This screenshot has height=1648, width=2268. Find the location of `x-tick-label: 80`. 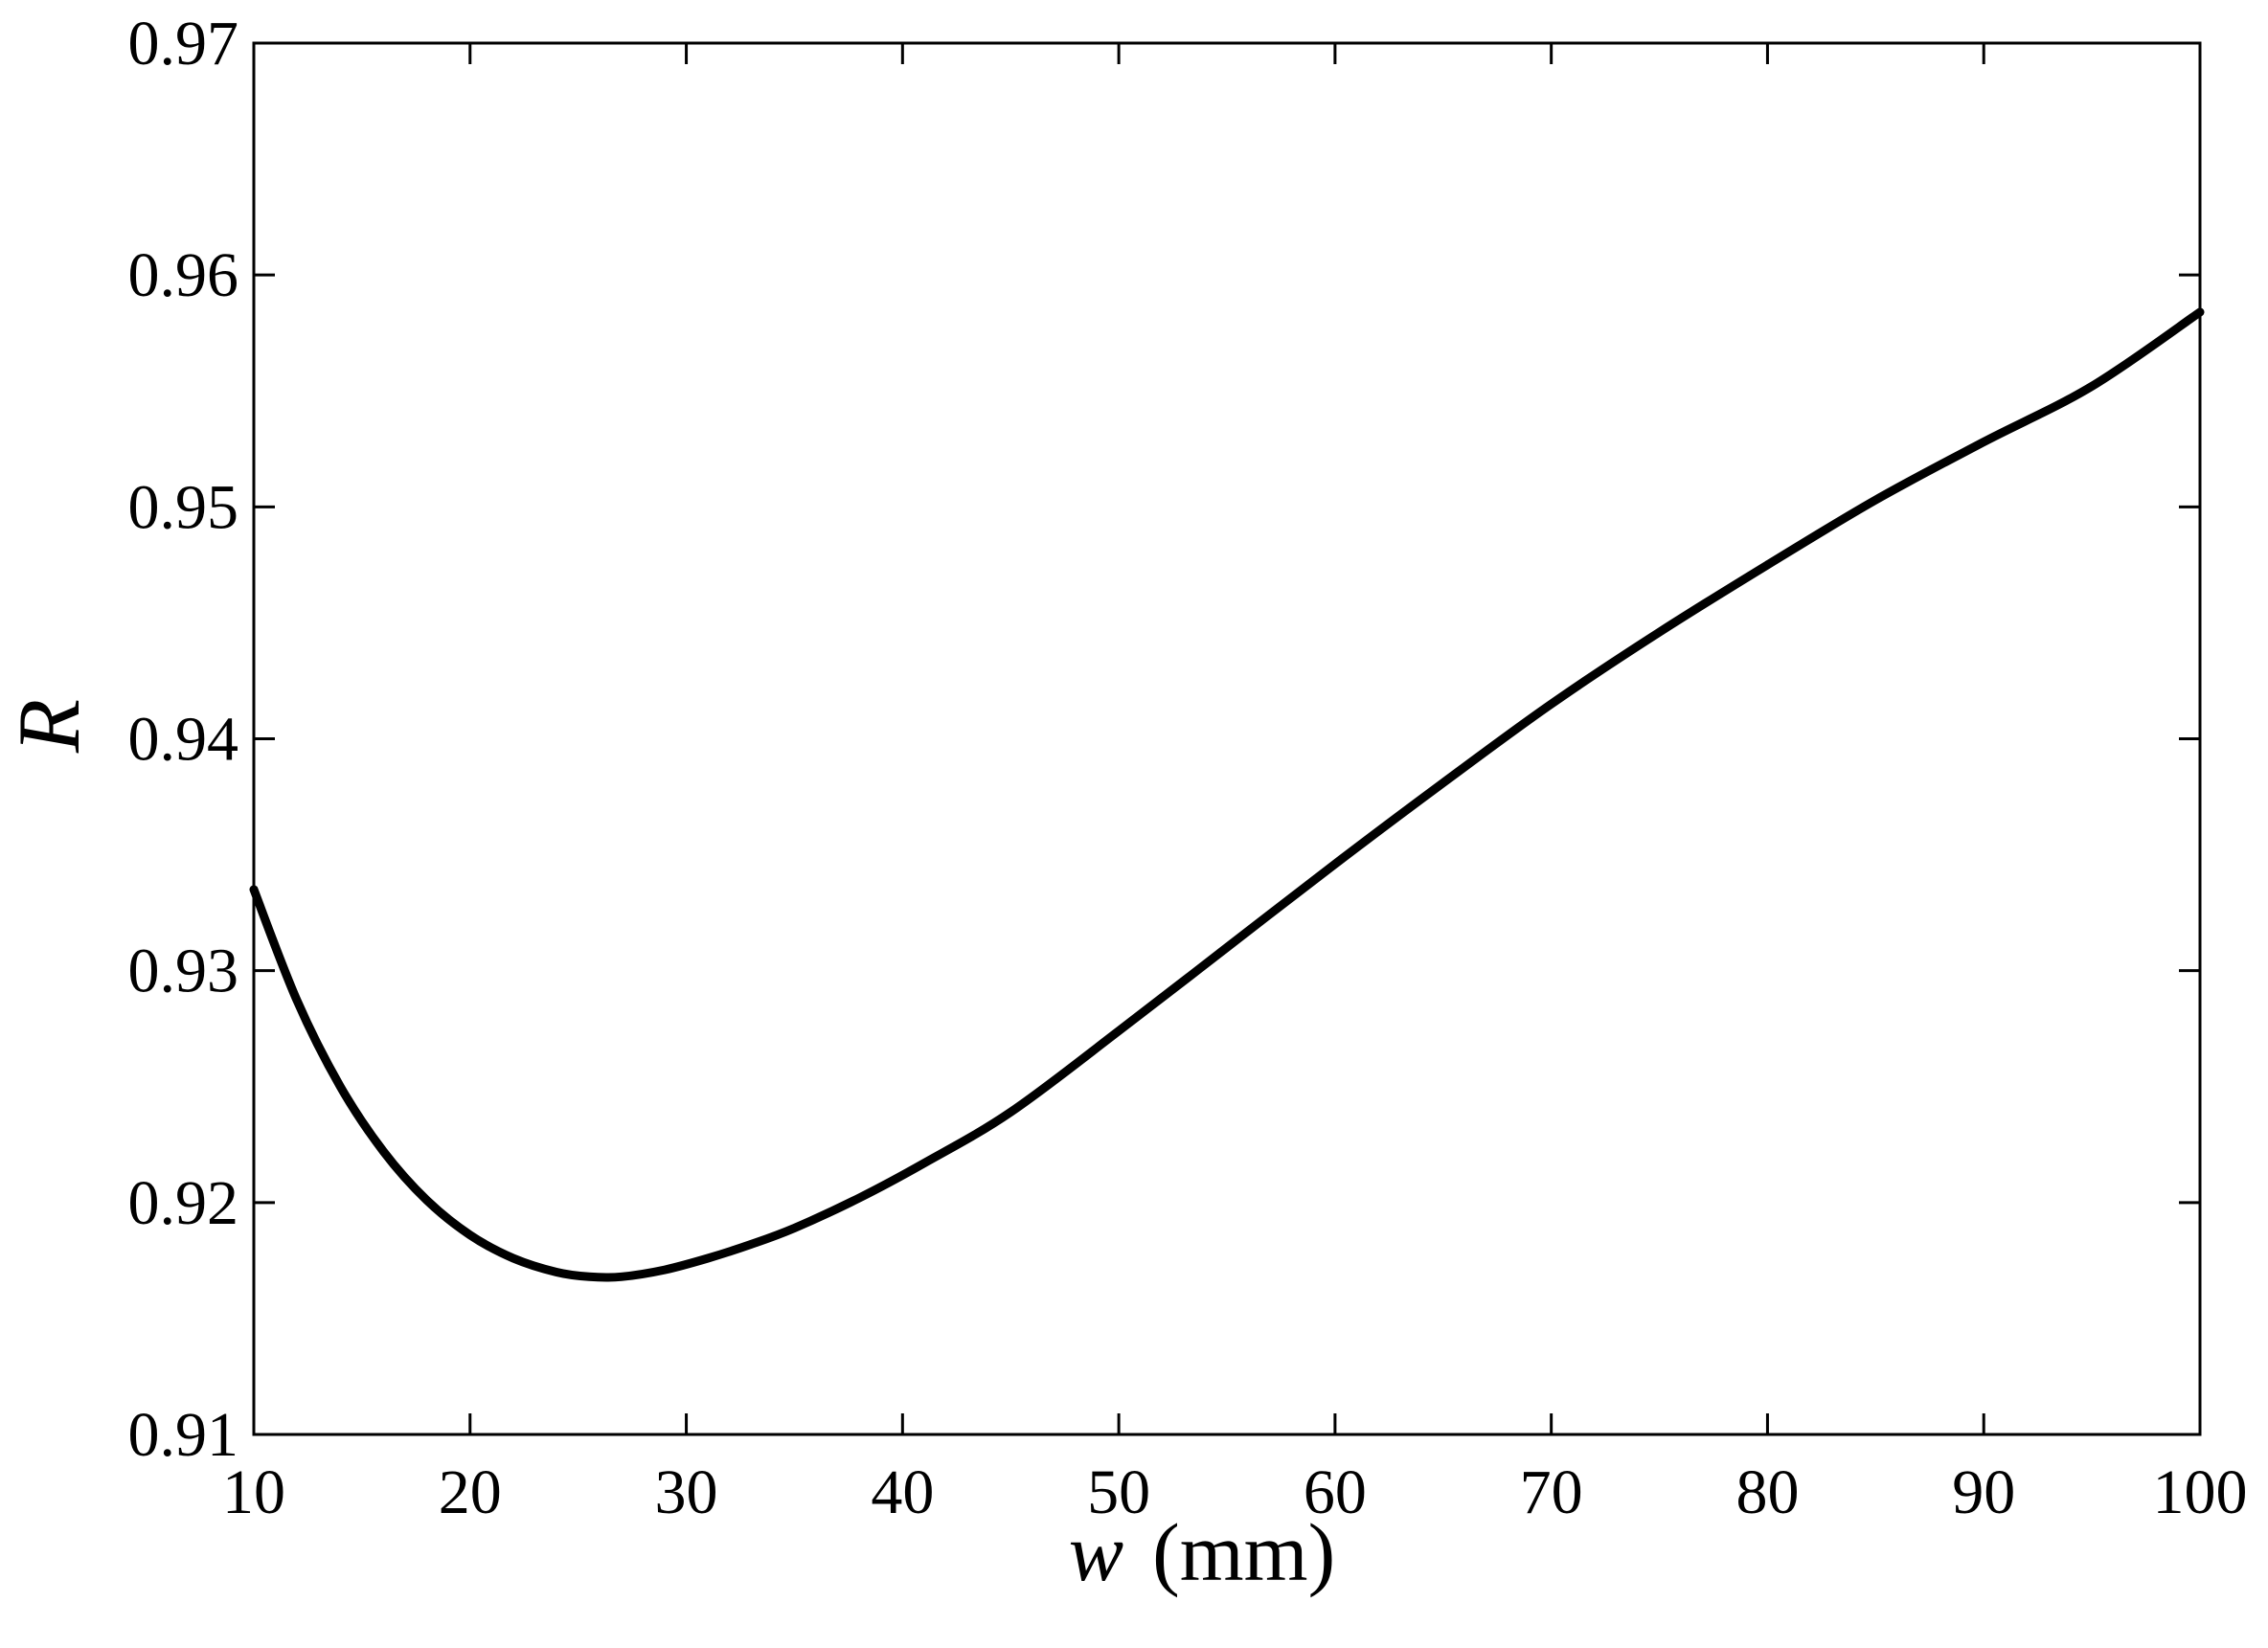

x-tick-label: 80 is located at coordinates (1767, 1492).